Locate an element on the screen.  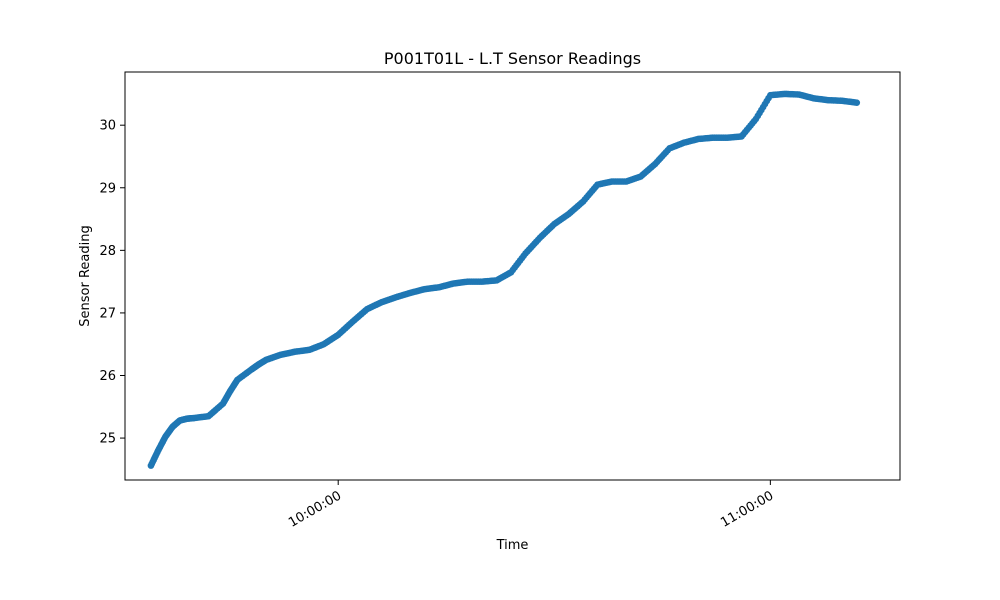
x-axis: 10:00:00 11:00:00 is located at coordinates (531, 505).